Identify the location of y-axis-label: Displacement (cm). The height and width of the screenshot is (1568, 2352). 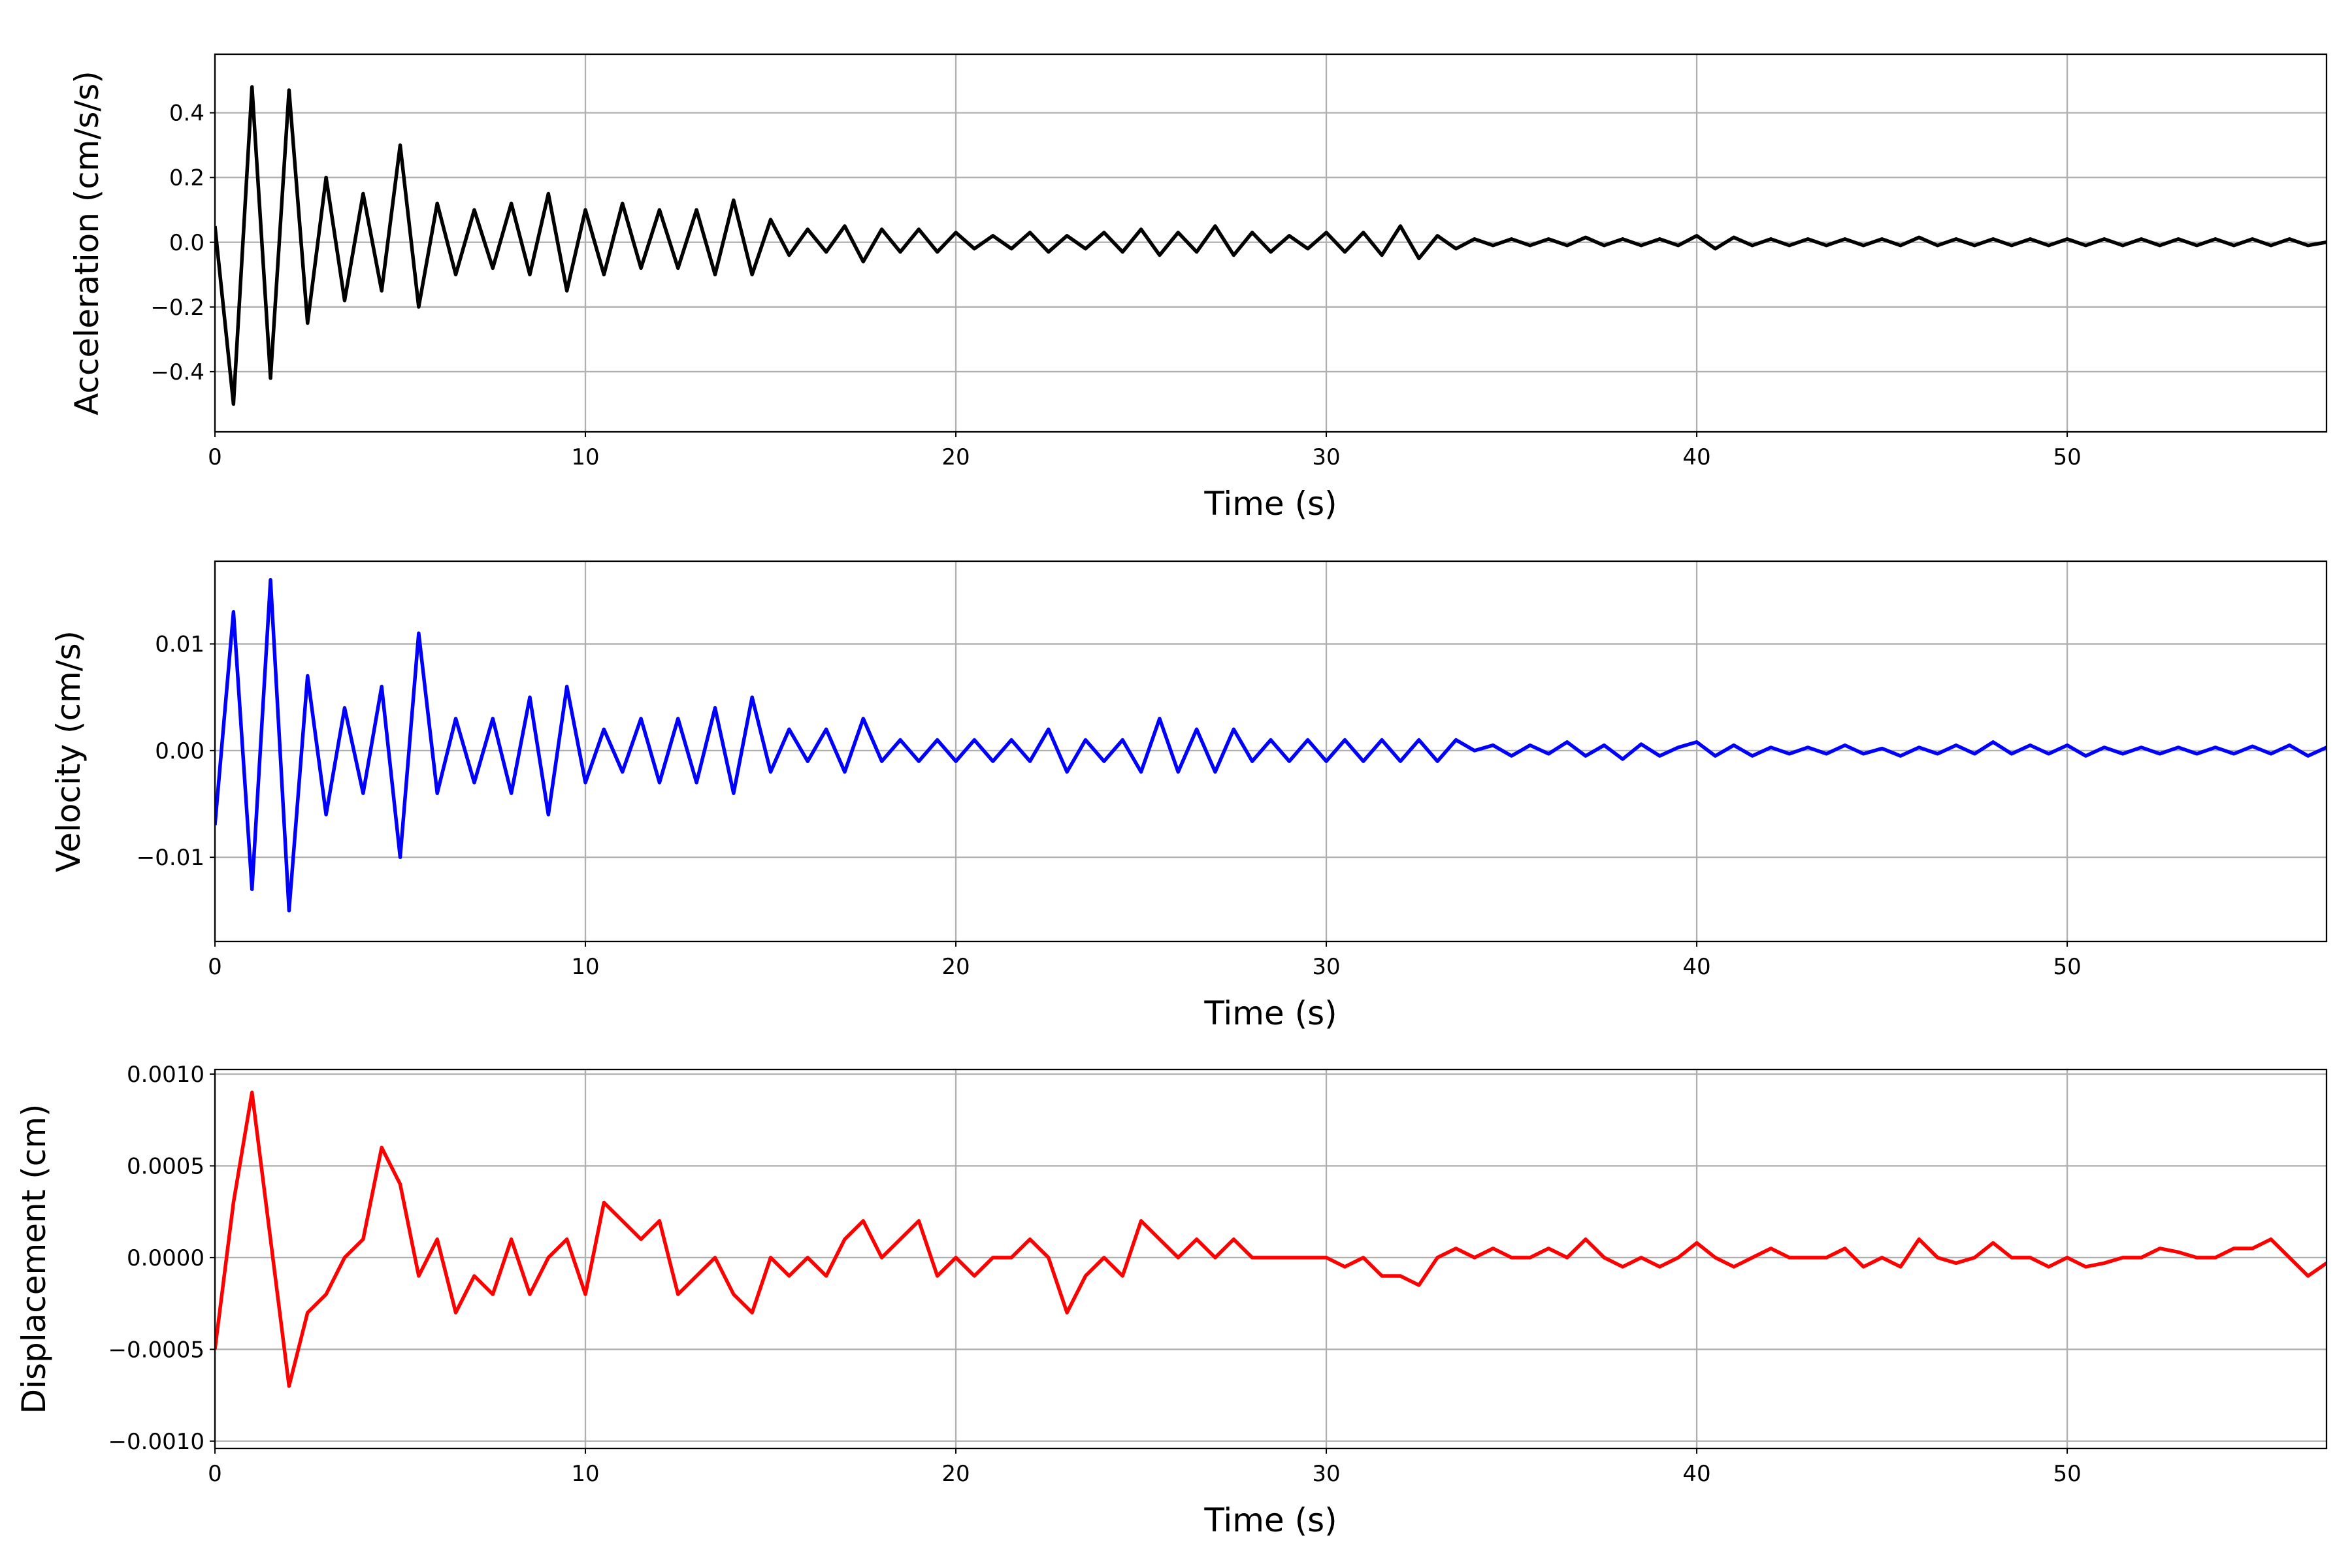
(34, 1259).